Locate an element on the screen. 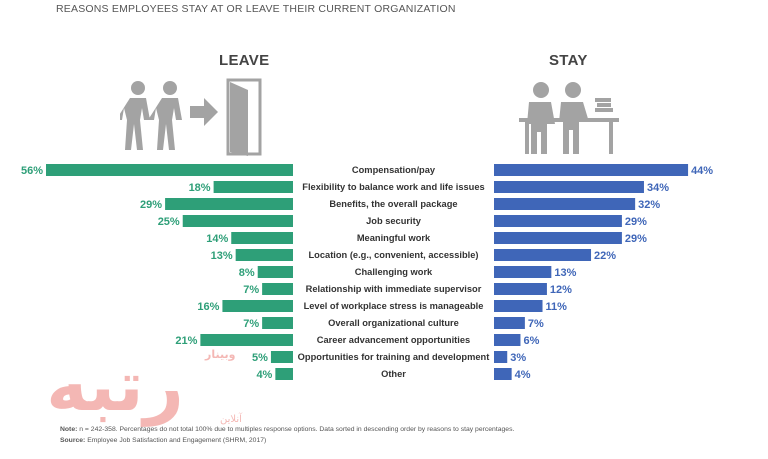  watermark-sub1: وبینار is located at coordinates (220, 354).